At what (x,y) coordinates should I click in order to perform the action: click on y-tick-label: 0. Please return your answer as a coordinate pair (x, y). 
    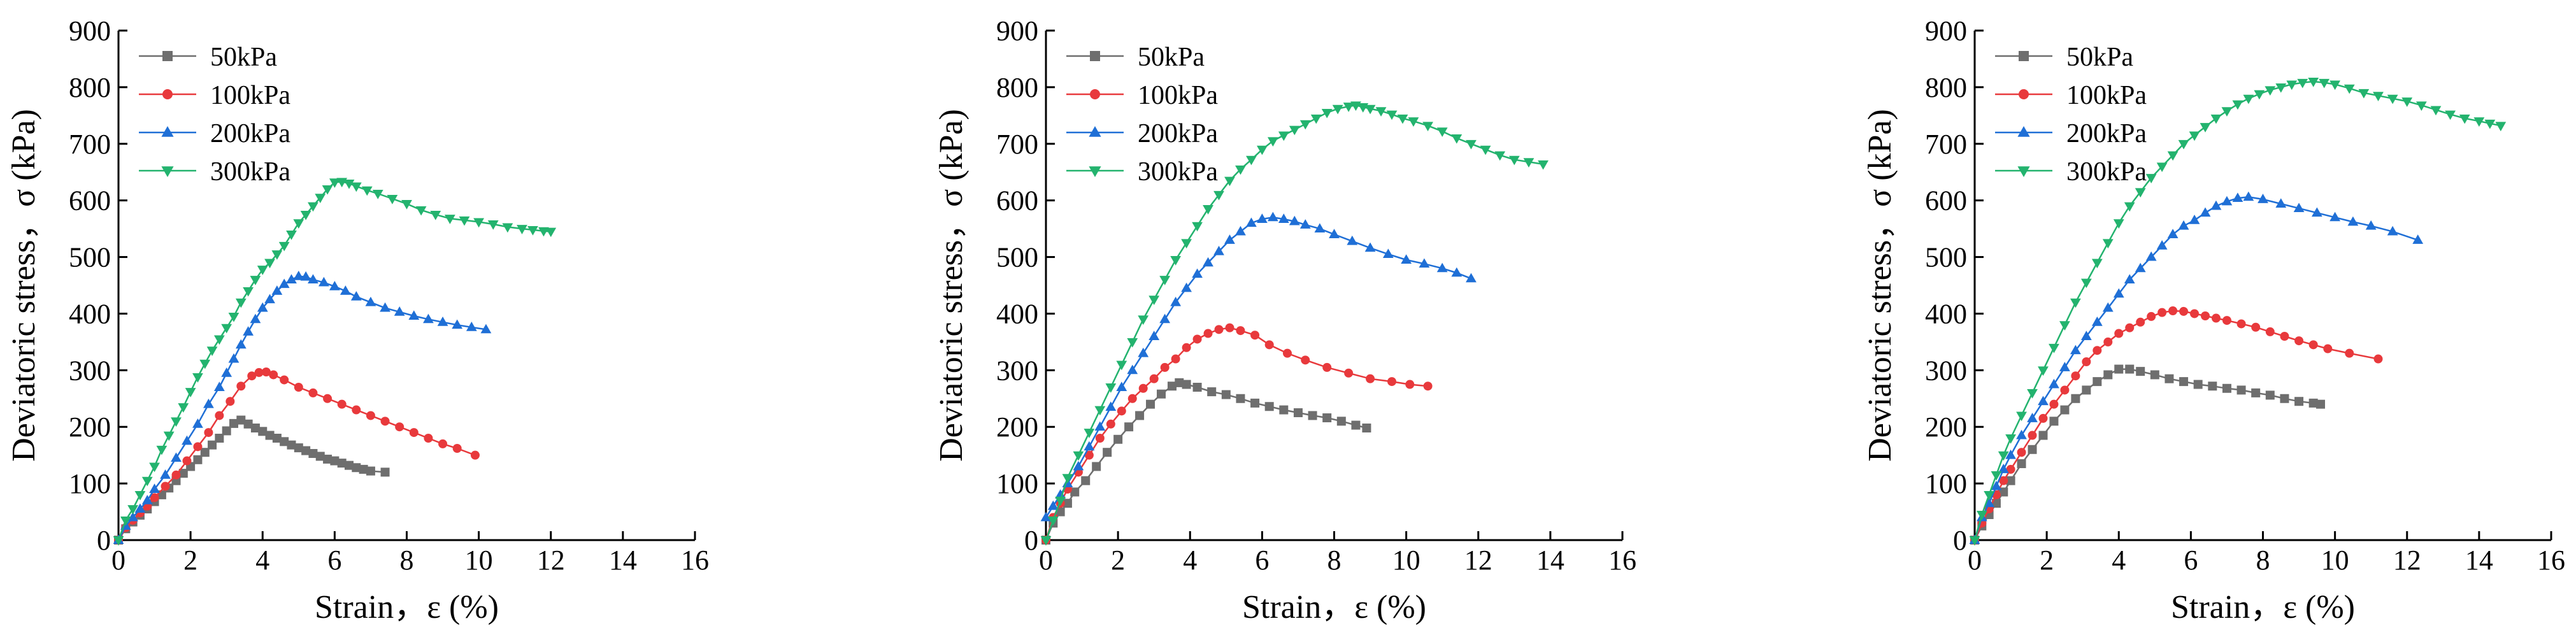
    Looking at the image, I should click on (1031, 540).